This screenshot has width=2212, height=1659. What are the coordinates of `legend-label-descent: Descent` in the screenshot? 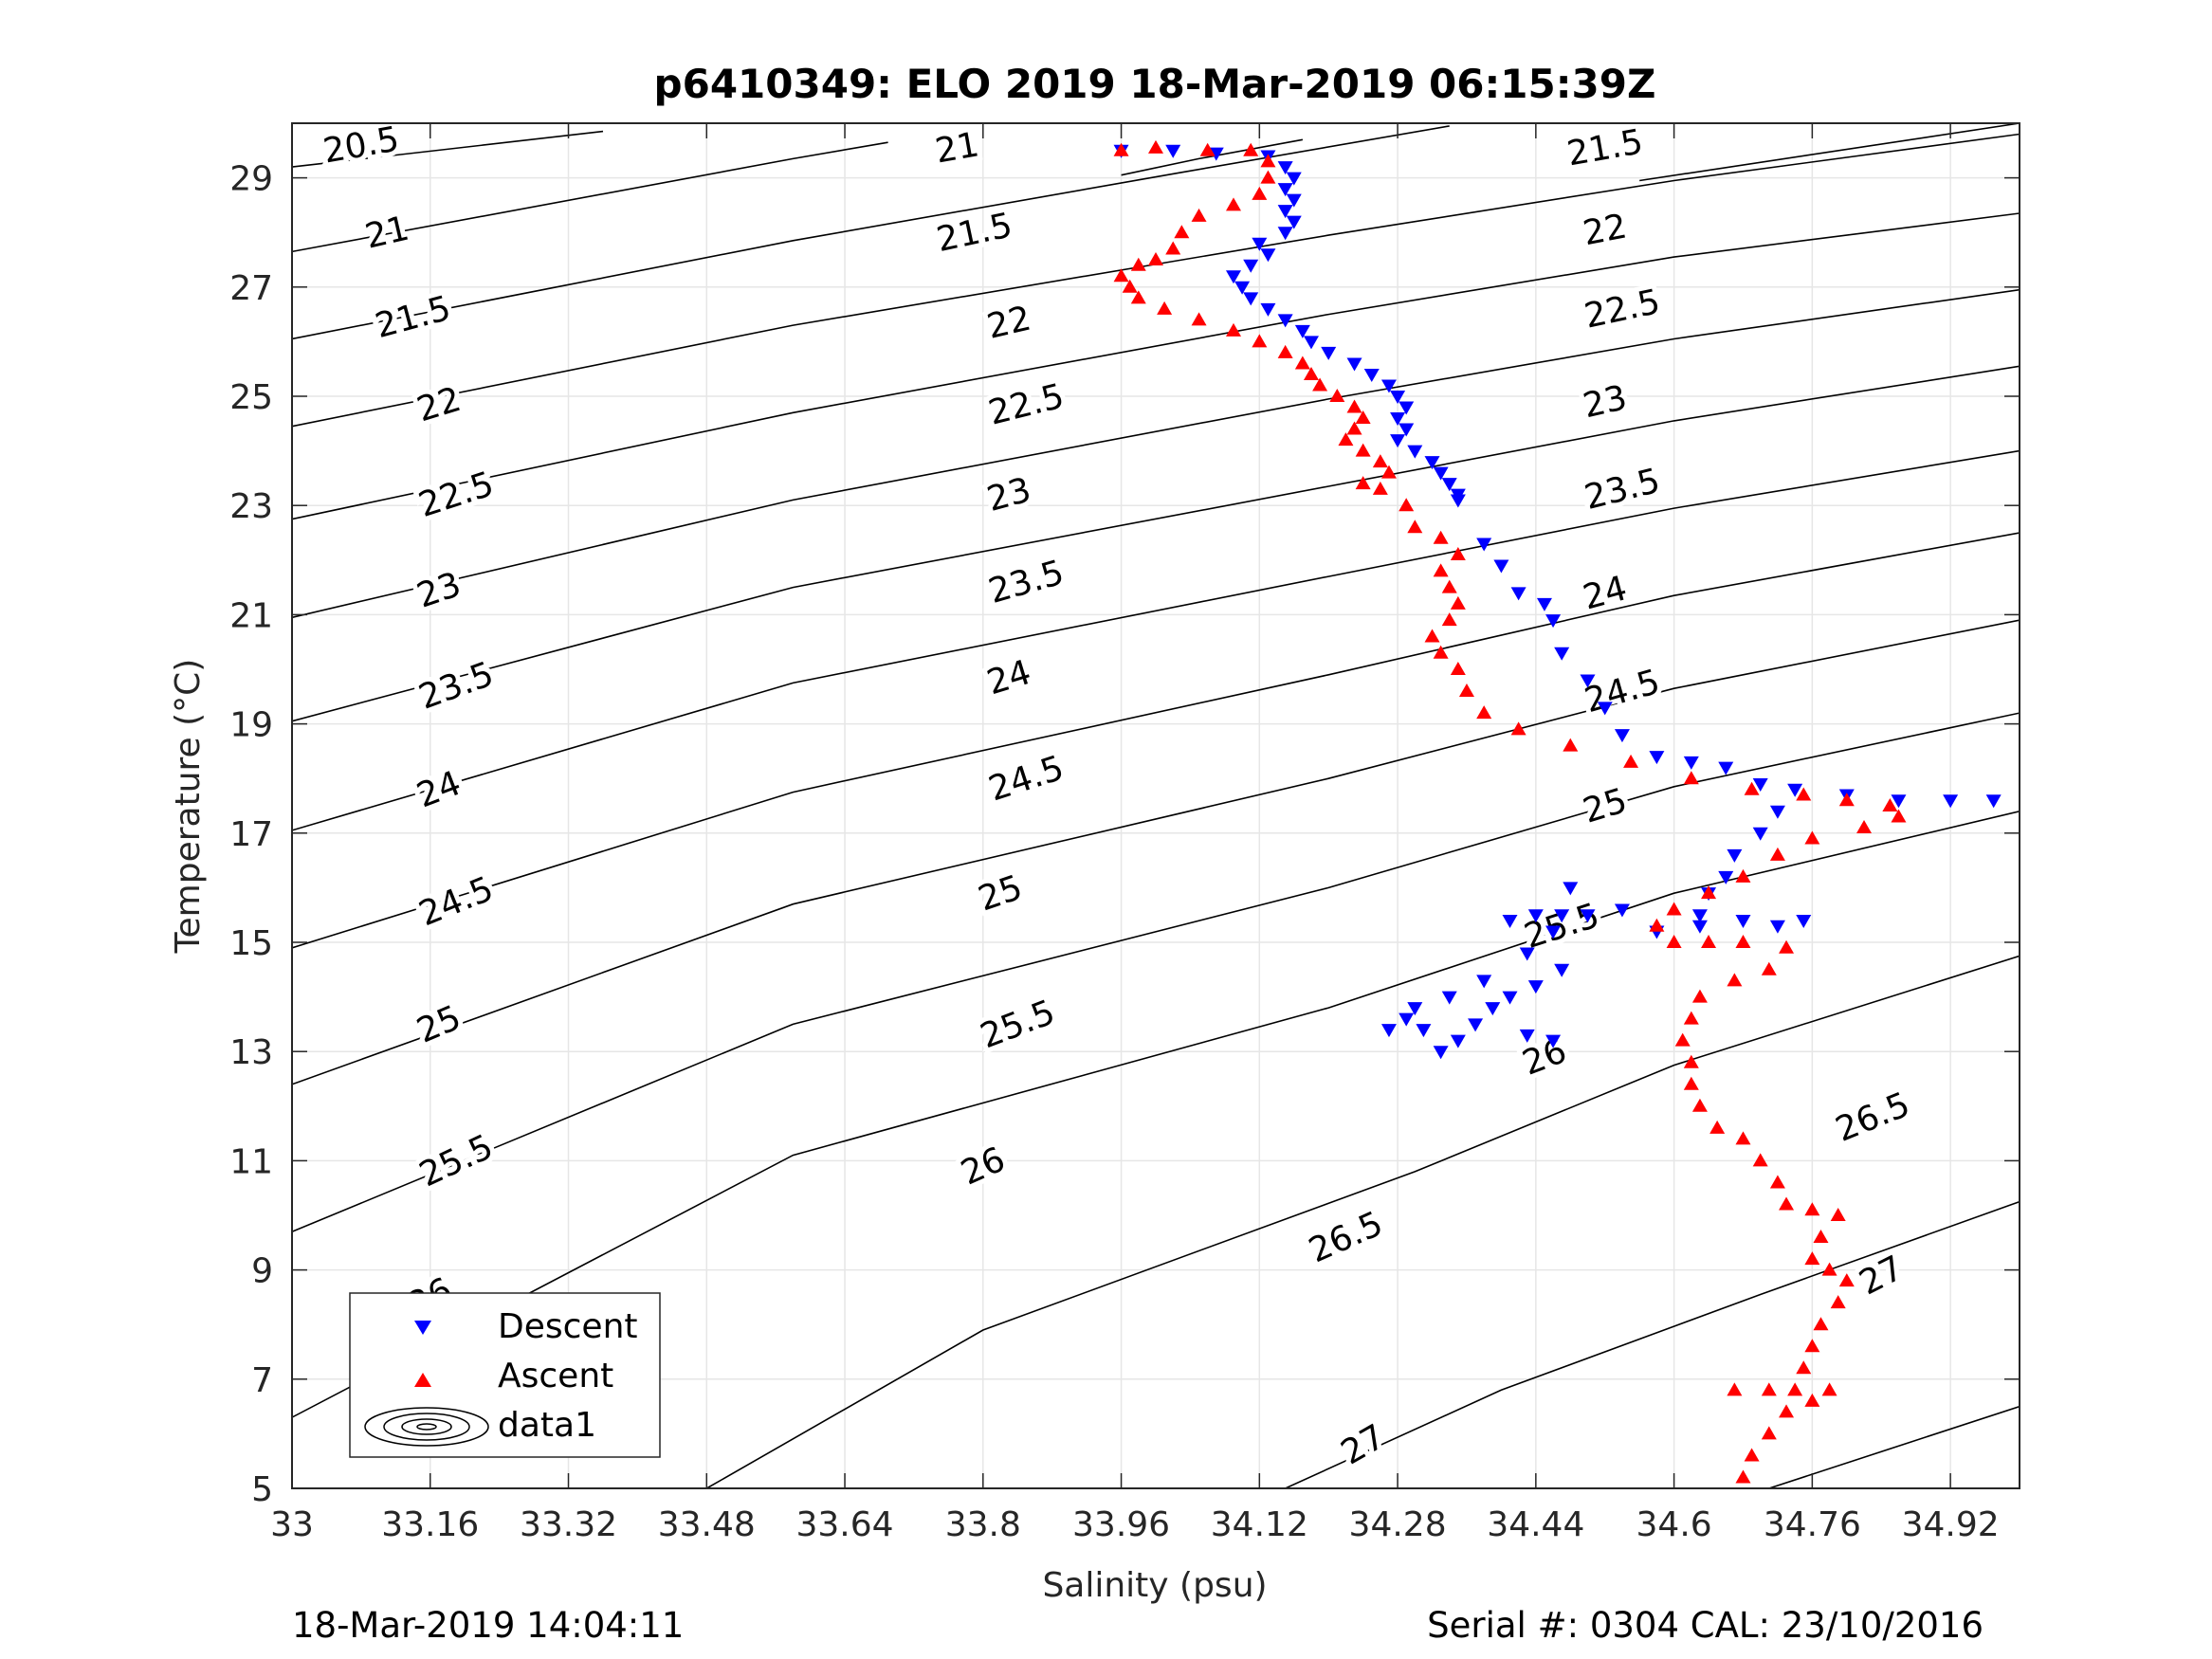 It's located at (568, 1326).